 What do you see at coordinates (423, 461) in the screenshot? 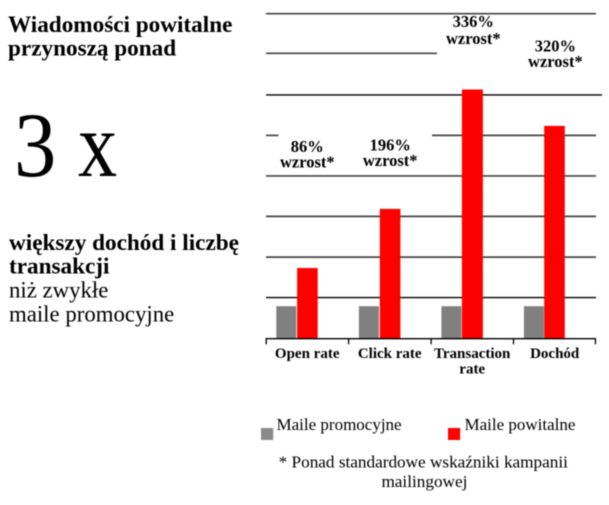
I see `svg-text:* Ponad standardowe wskaźniki: * Ponad standardowe wskaźniki kampanii` at bounding box center [423, 461].